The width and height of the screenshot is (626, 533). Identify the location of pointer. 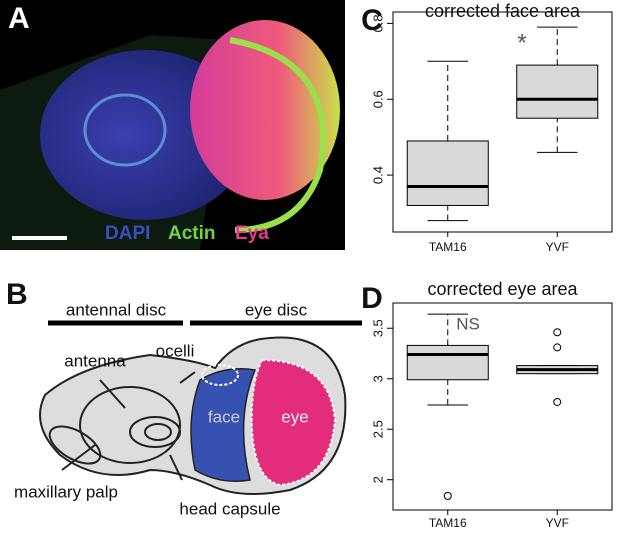
(128, 426).